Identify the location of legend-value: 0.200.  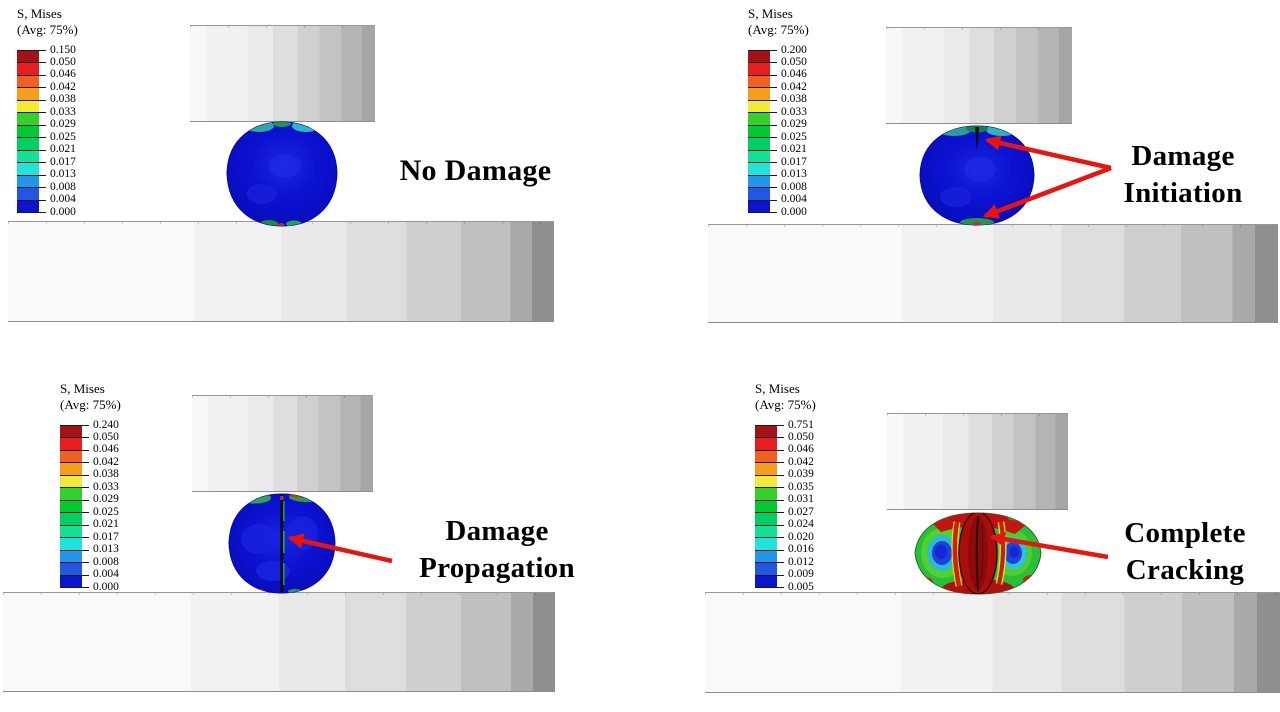
(794, 49).